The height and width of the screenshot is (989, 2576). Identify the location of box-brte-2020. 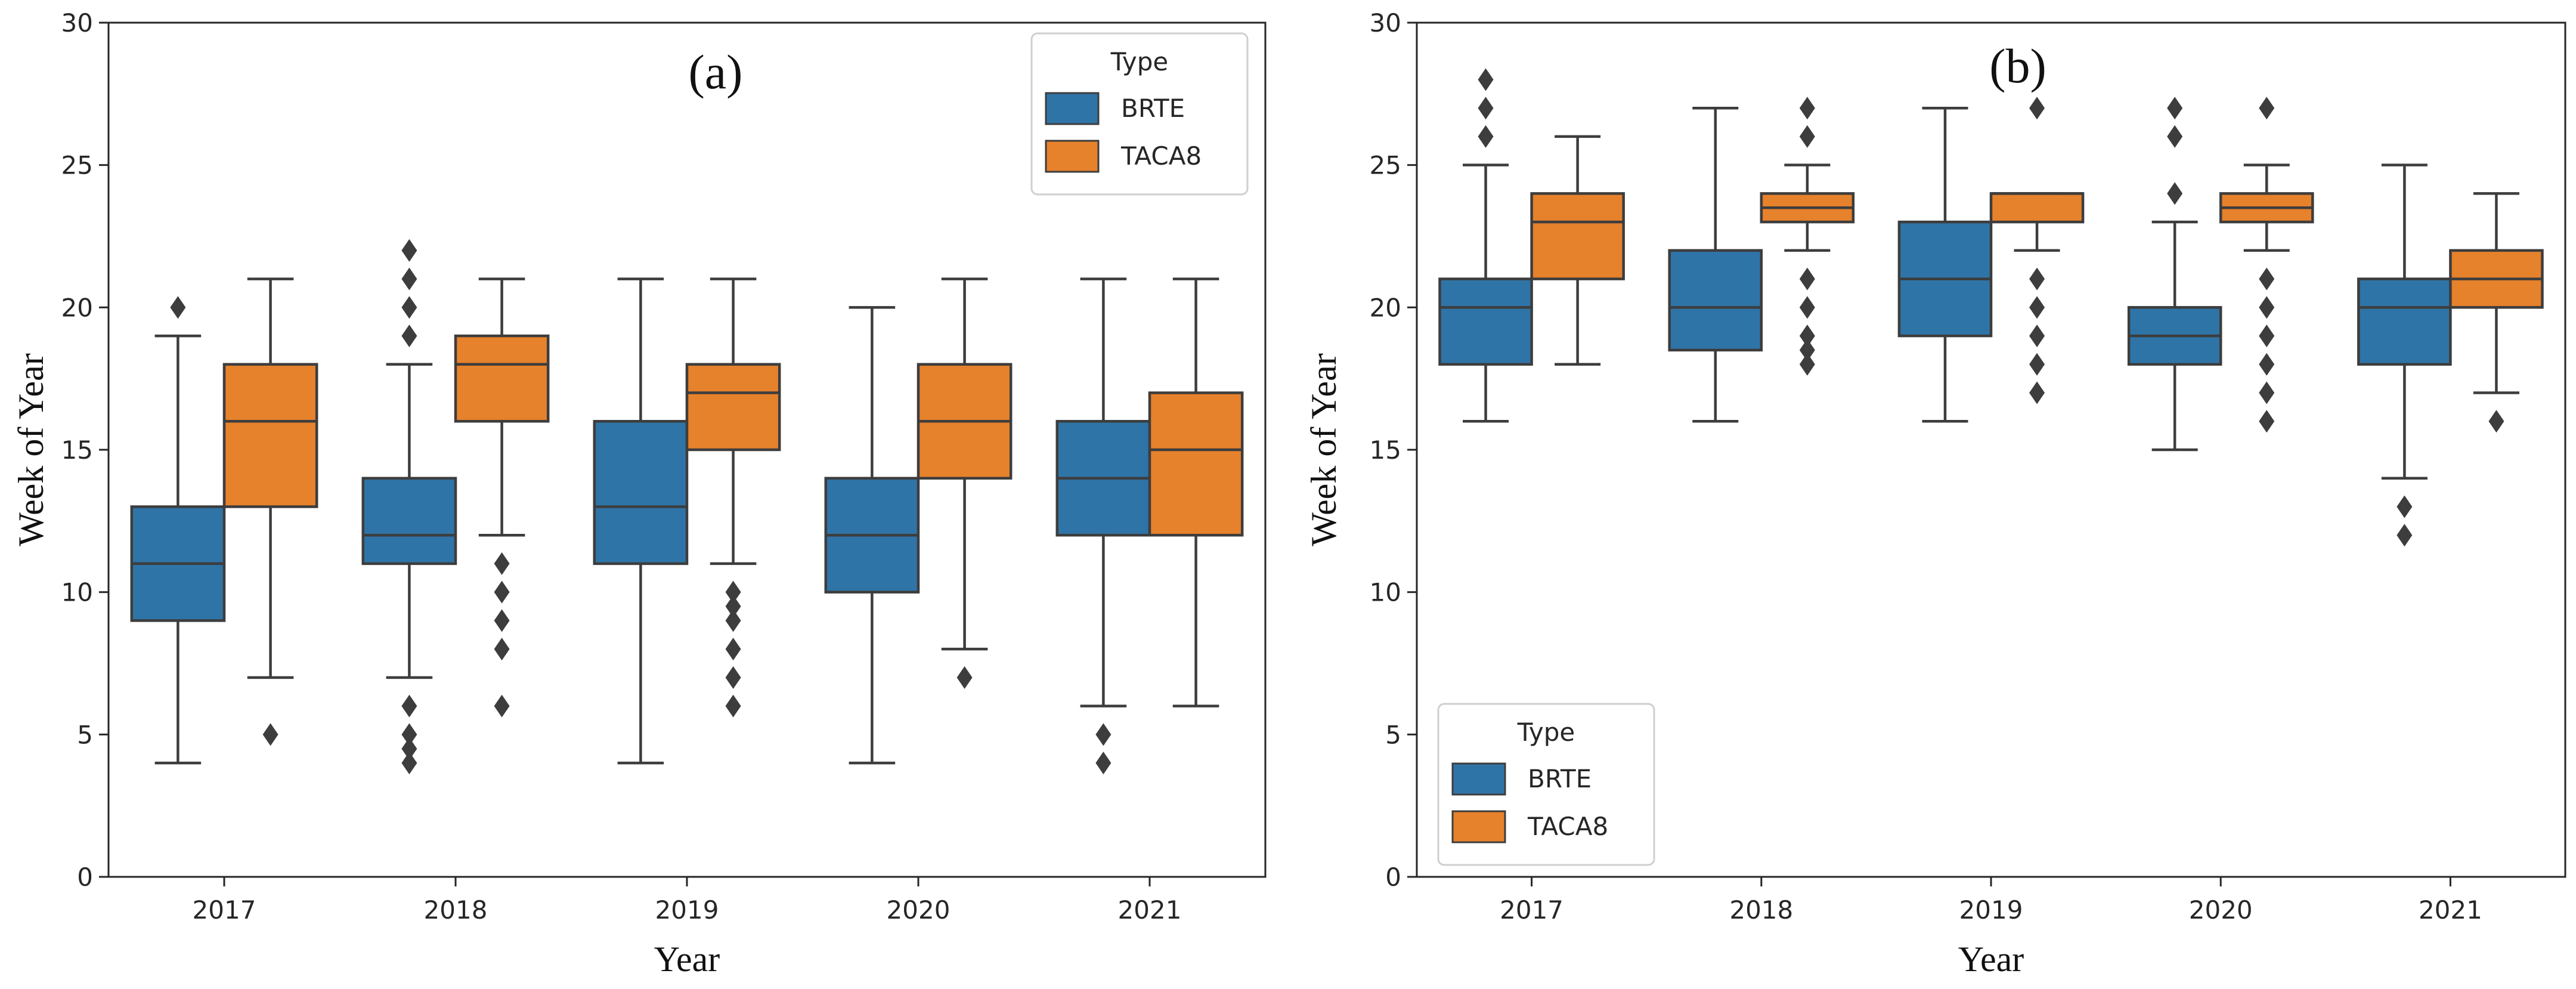
(872, 535).